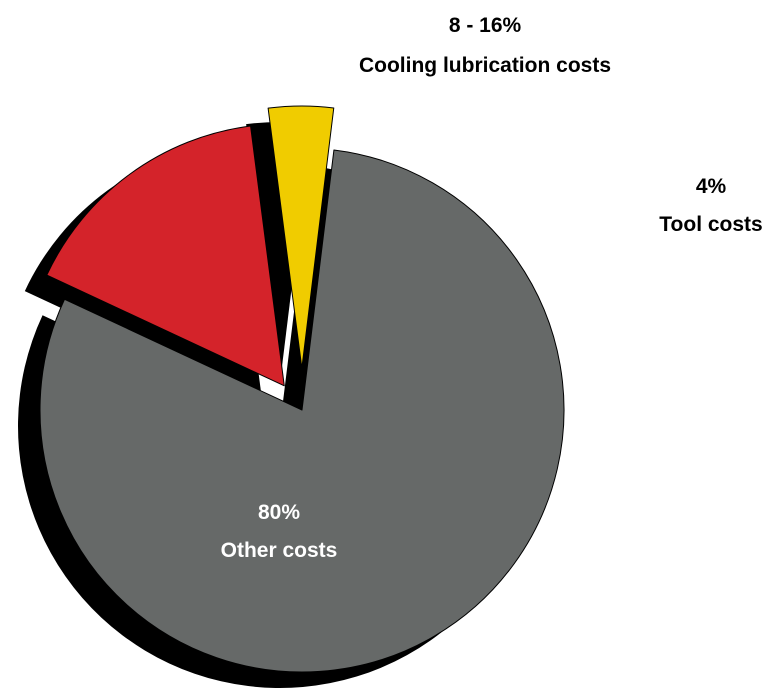  What do you see at coordinates (279, 512) in the screenshot?
I see `slice-label-other-value: 80%` at bounding box center [279, 512].